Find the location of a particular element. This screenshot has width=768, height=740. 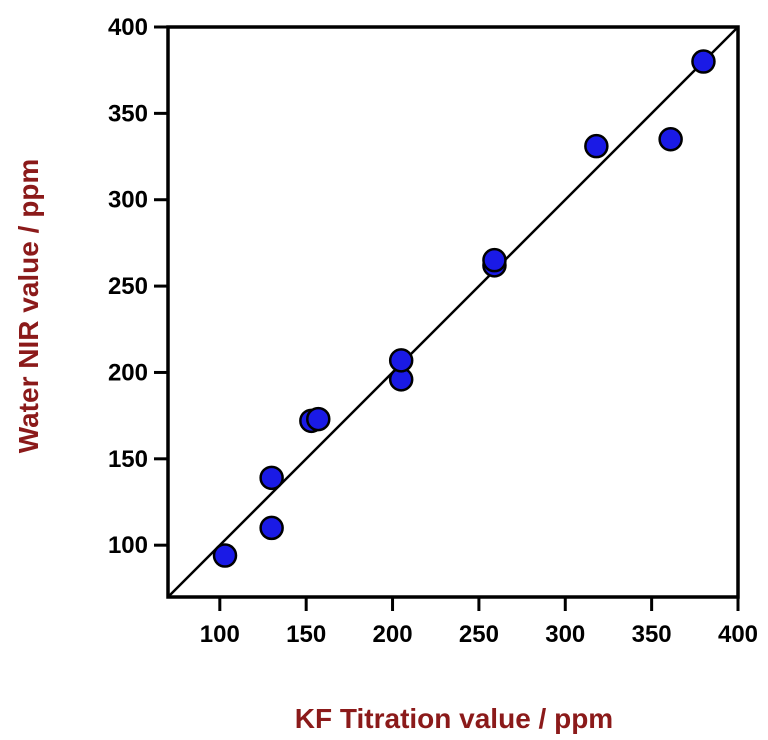

x-tick-label: 400 is located at coordinates (738, 634).